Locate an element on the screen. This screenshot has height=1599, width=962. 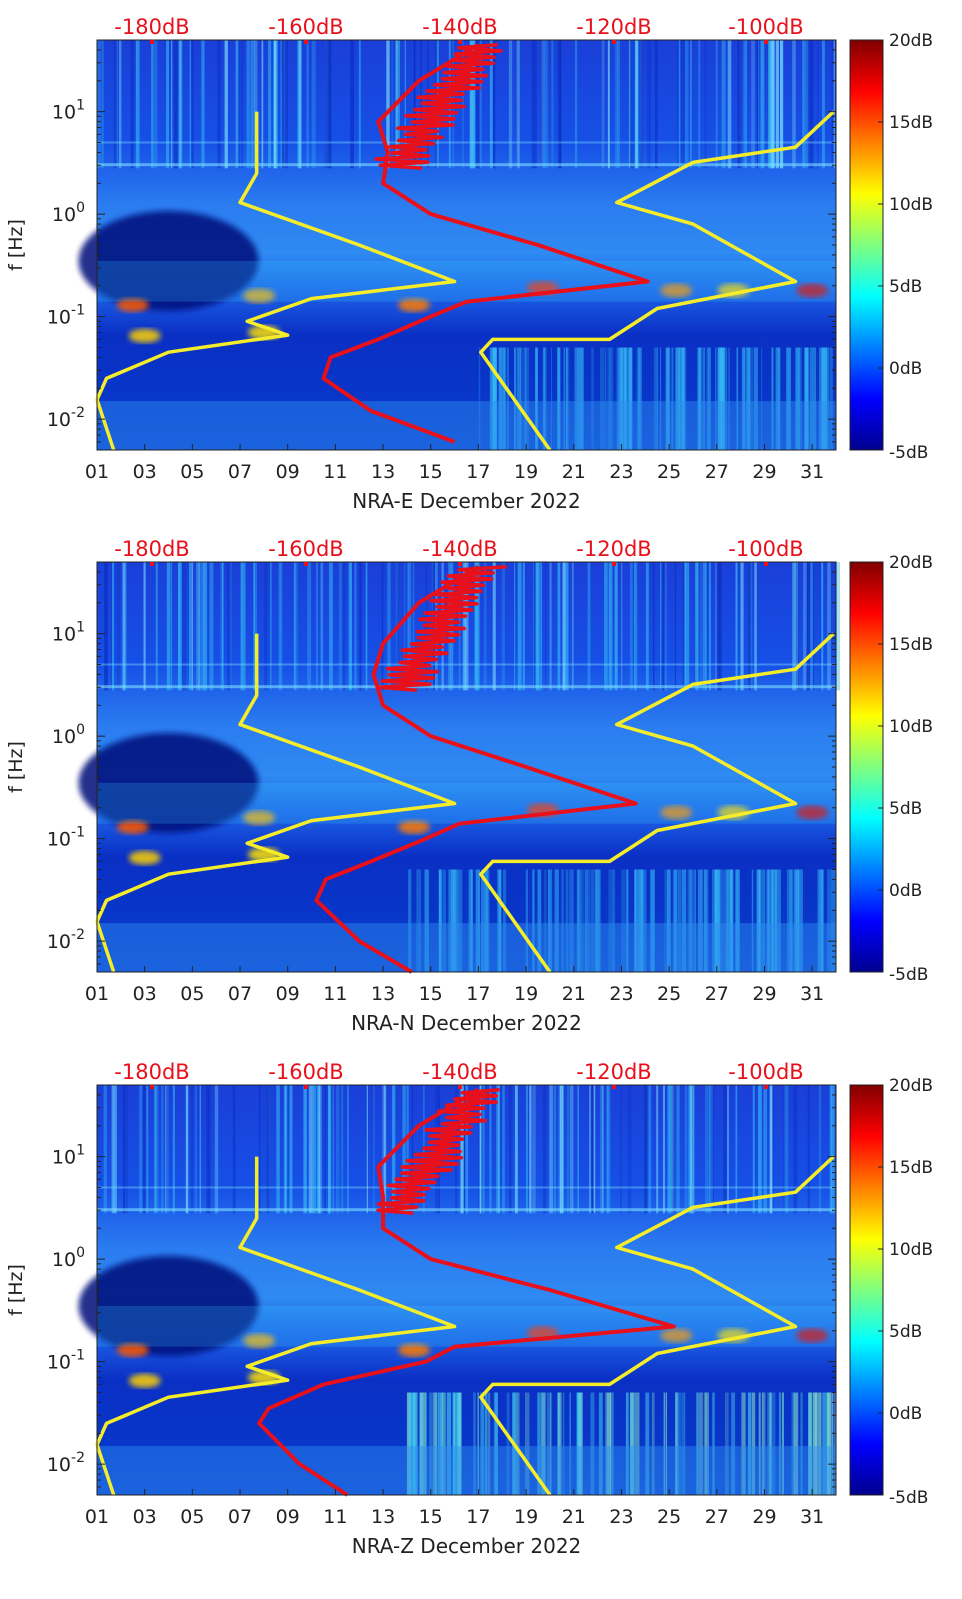
y-tick-label: 10⁰ is located at coordinates (68, 735).